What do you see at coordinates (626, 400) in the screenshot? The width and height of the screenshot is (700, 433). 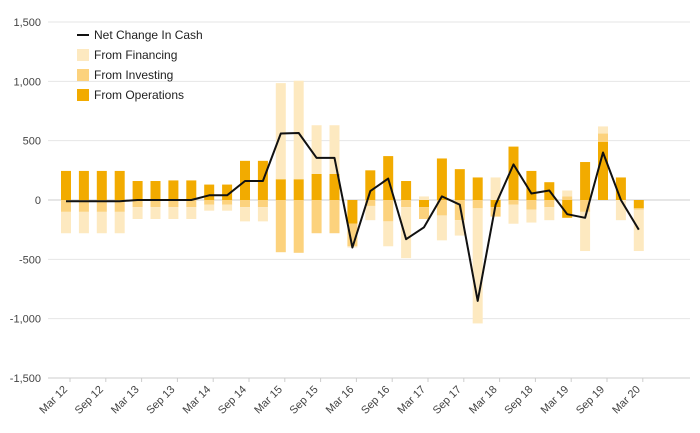 I see `x-tick-label: Mar 20` at bounding box center [626, 400].